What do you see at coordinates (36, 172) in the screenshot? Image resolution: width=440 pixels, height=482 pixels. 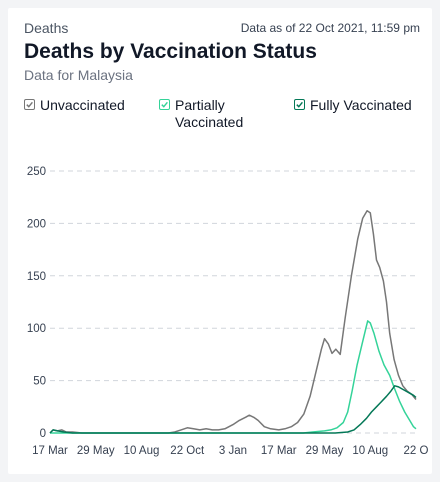 I see `y-tick-label: 250` at bounding box center [36, 172].